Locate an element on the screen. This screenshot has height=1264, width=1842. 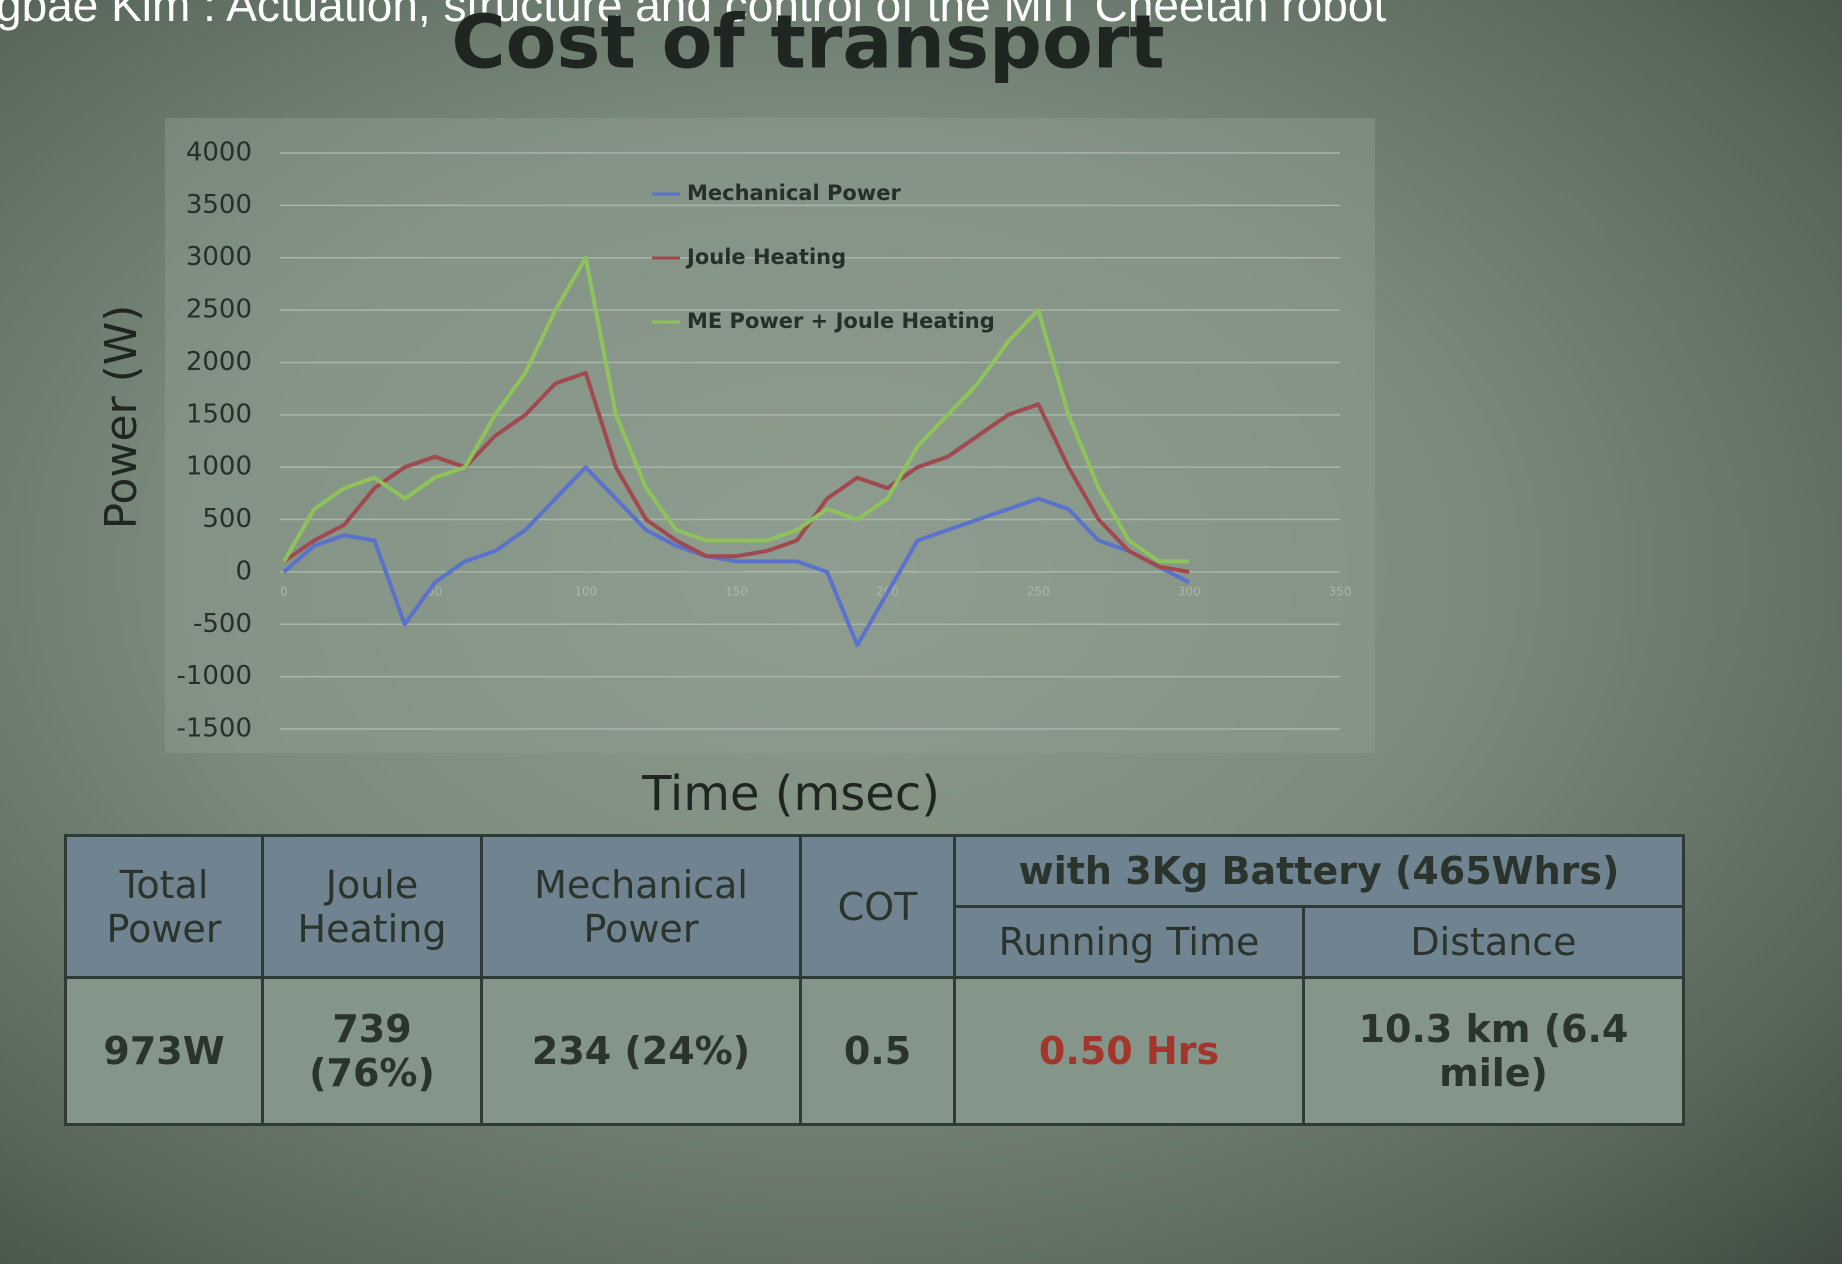
header-cell: COT is located at coordinates (877, 906).